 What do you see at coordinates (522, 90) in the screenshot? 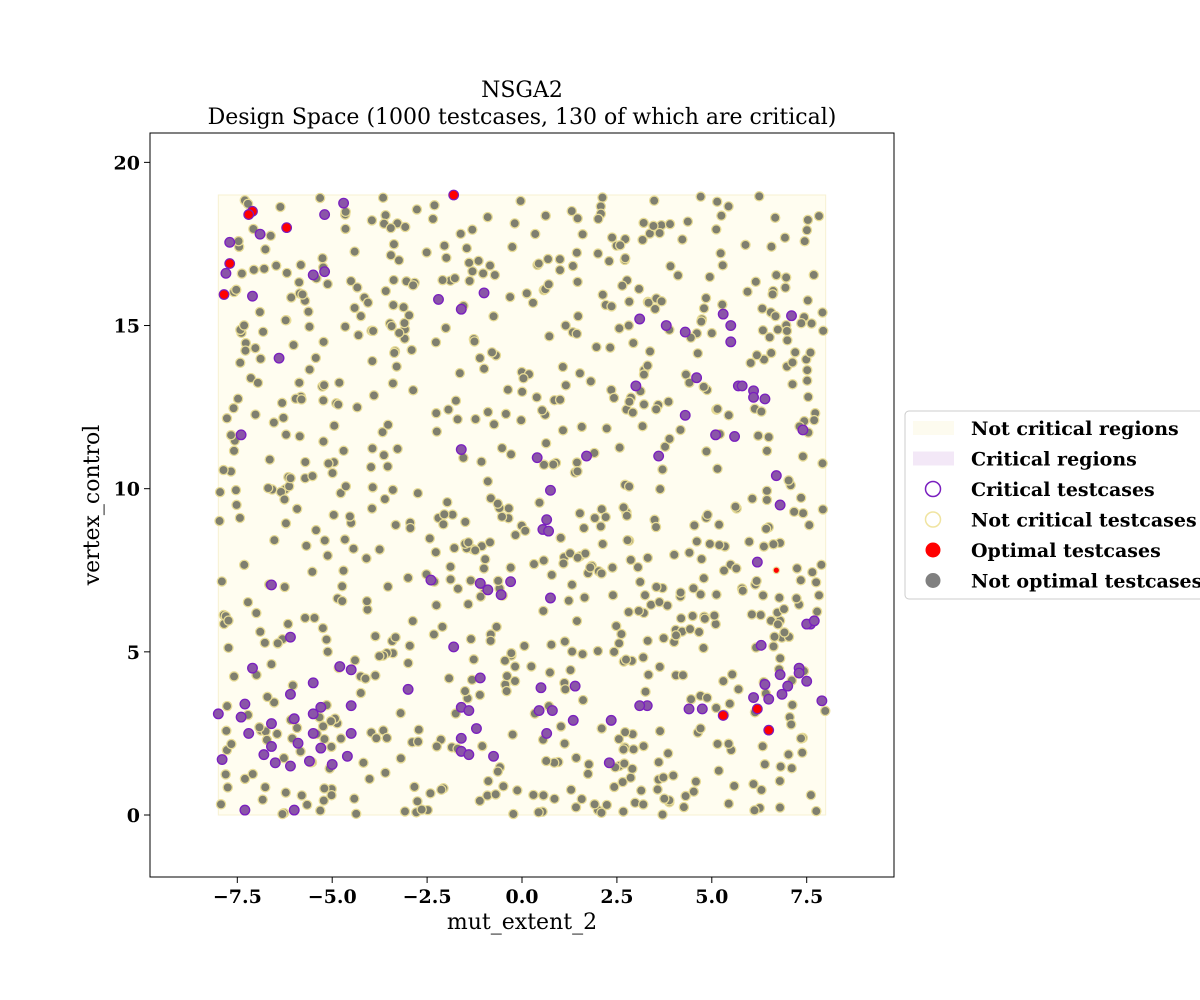
I see `chart-title: NSGA2` at bounding box center [522, 90].